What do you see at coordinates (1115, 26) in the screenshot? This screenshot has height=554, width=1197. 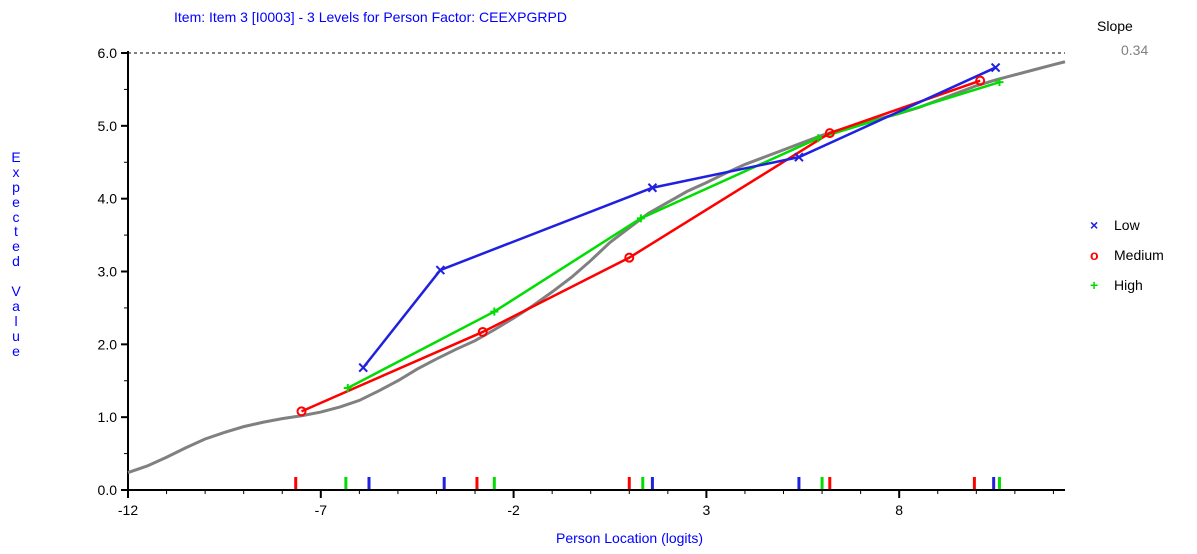 I see `slope-label: Slope` at bounding box center [1115, 26].